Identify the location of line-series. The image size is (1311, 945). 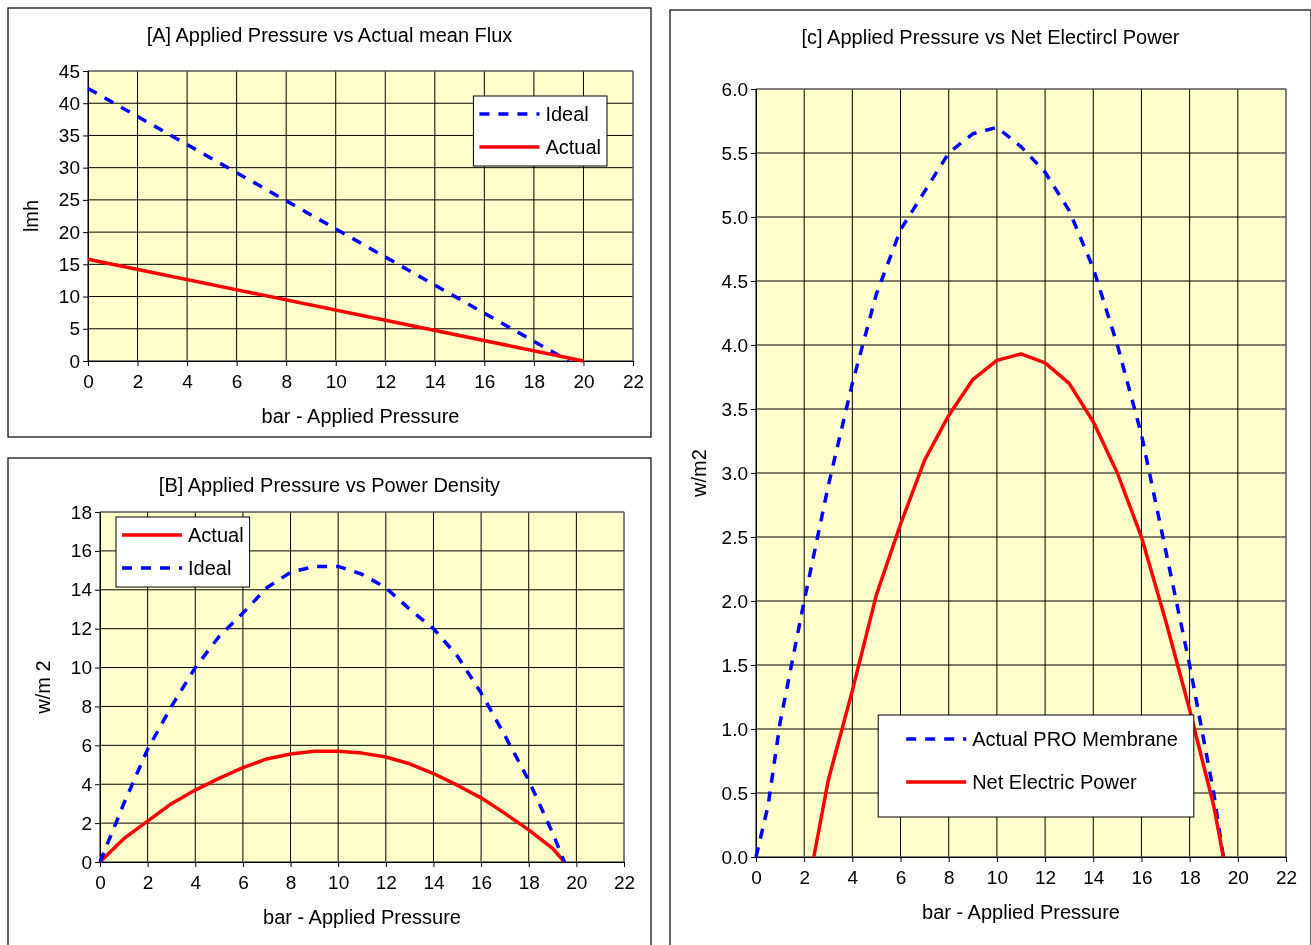
(332, 806).